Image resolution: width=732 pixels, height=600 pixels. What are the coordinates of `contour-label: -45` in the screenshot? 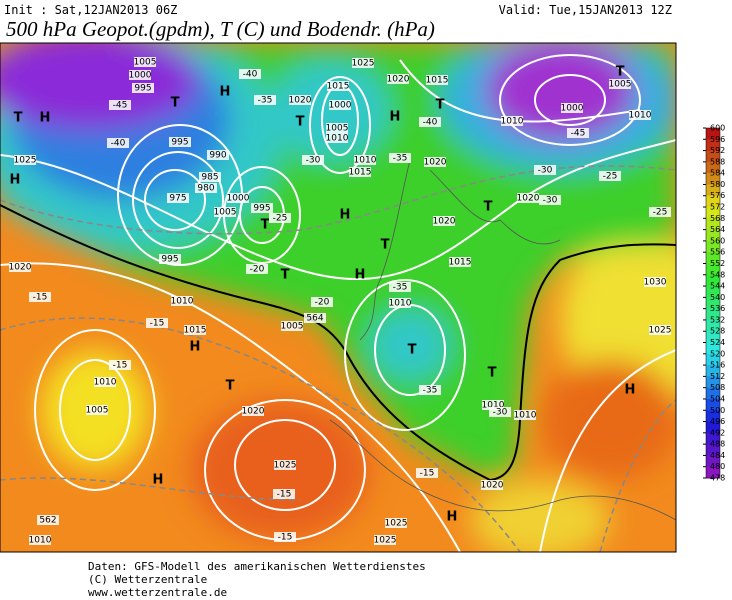 It's located at (120, 106).